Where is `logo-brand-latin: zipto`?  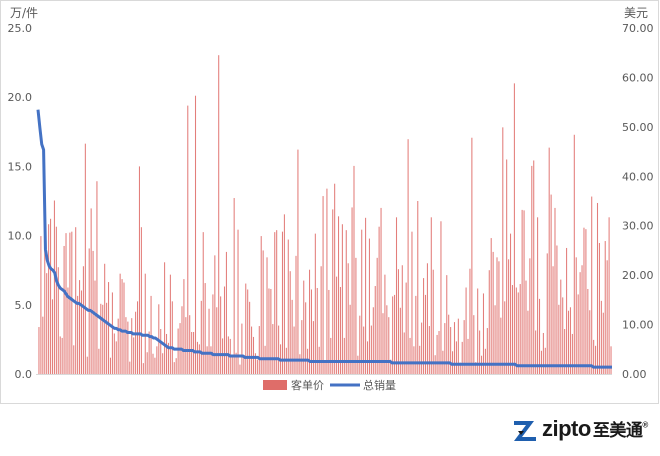 logo-brand-latin: zipto is located at coordinates (566, 428).